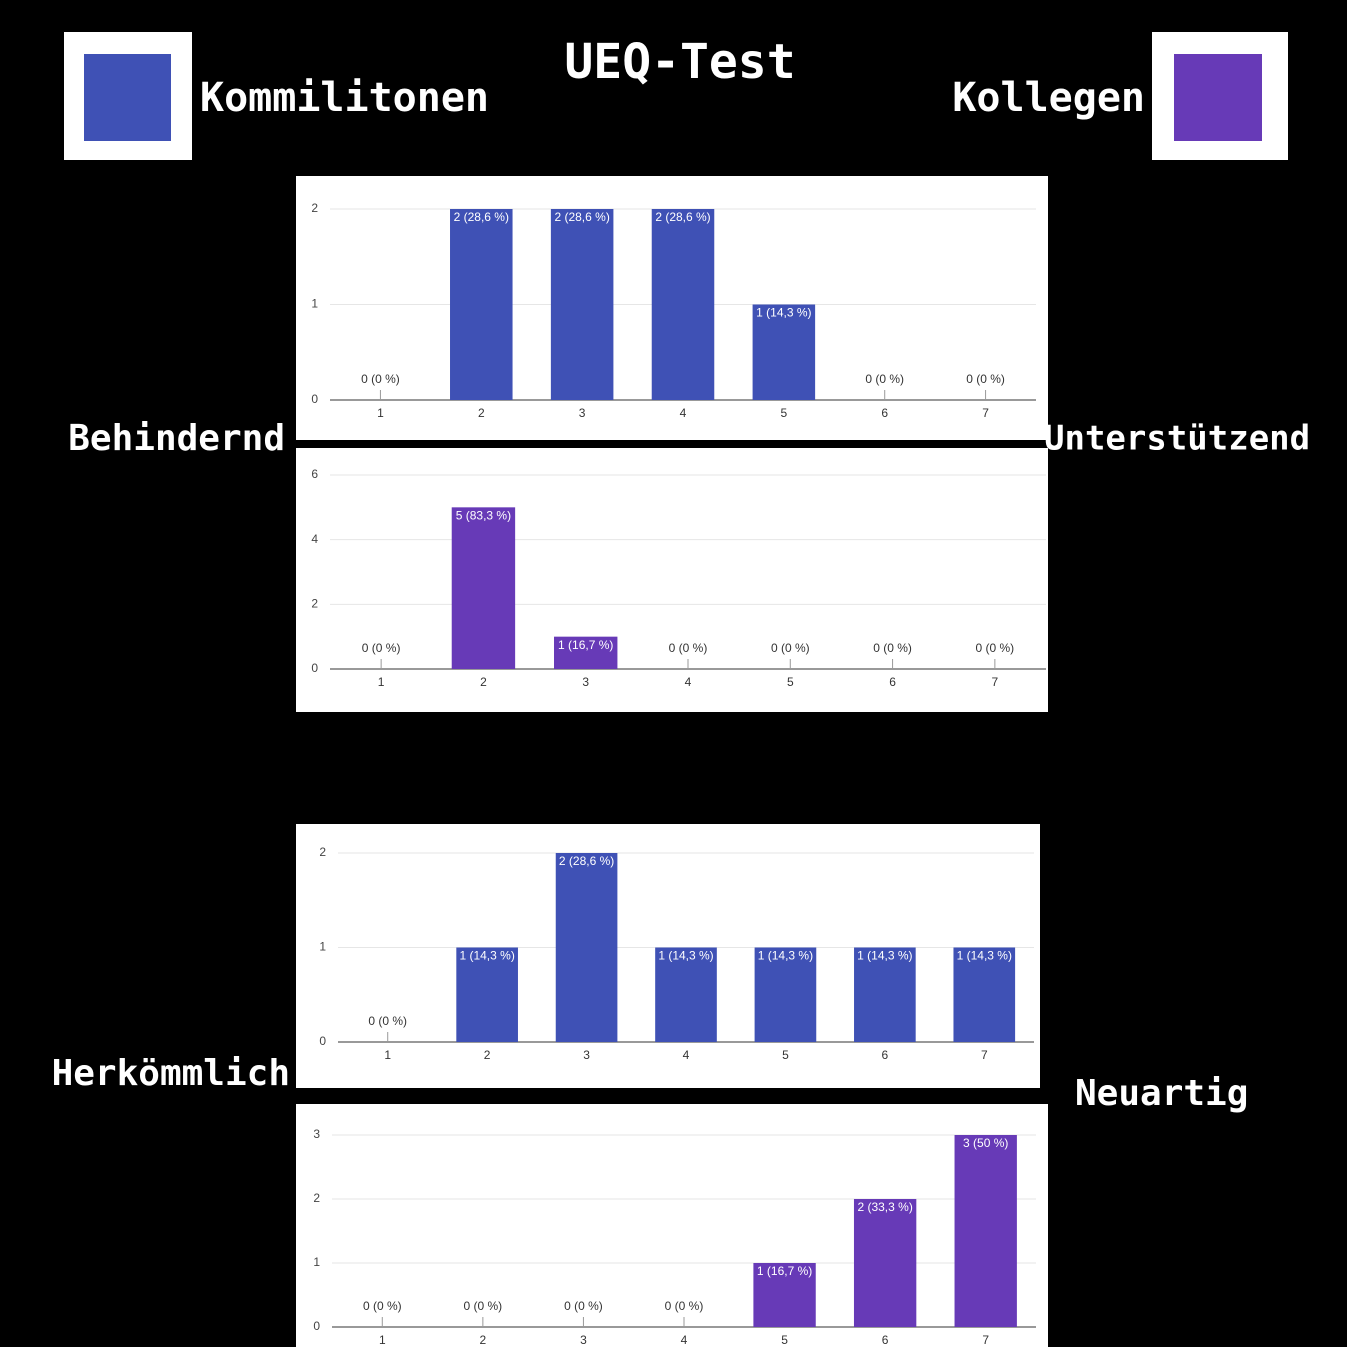  I want to click on scale-right: Unterstützend, so click(1177, 439).